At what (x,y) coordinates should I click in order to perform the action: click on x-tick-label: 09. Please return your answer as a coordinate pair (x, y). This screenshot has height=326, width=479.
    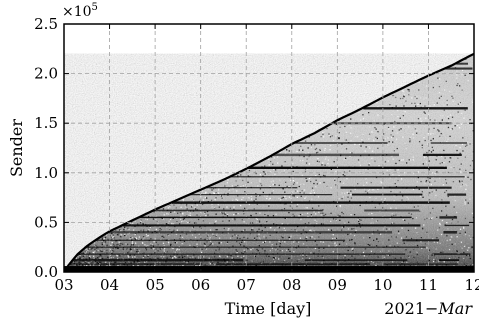
    Looking at the image, I should click on (337, 285).